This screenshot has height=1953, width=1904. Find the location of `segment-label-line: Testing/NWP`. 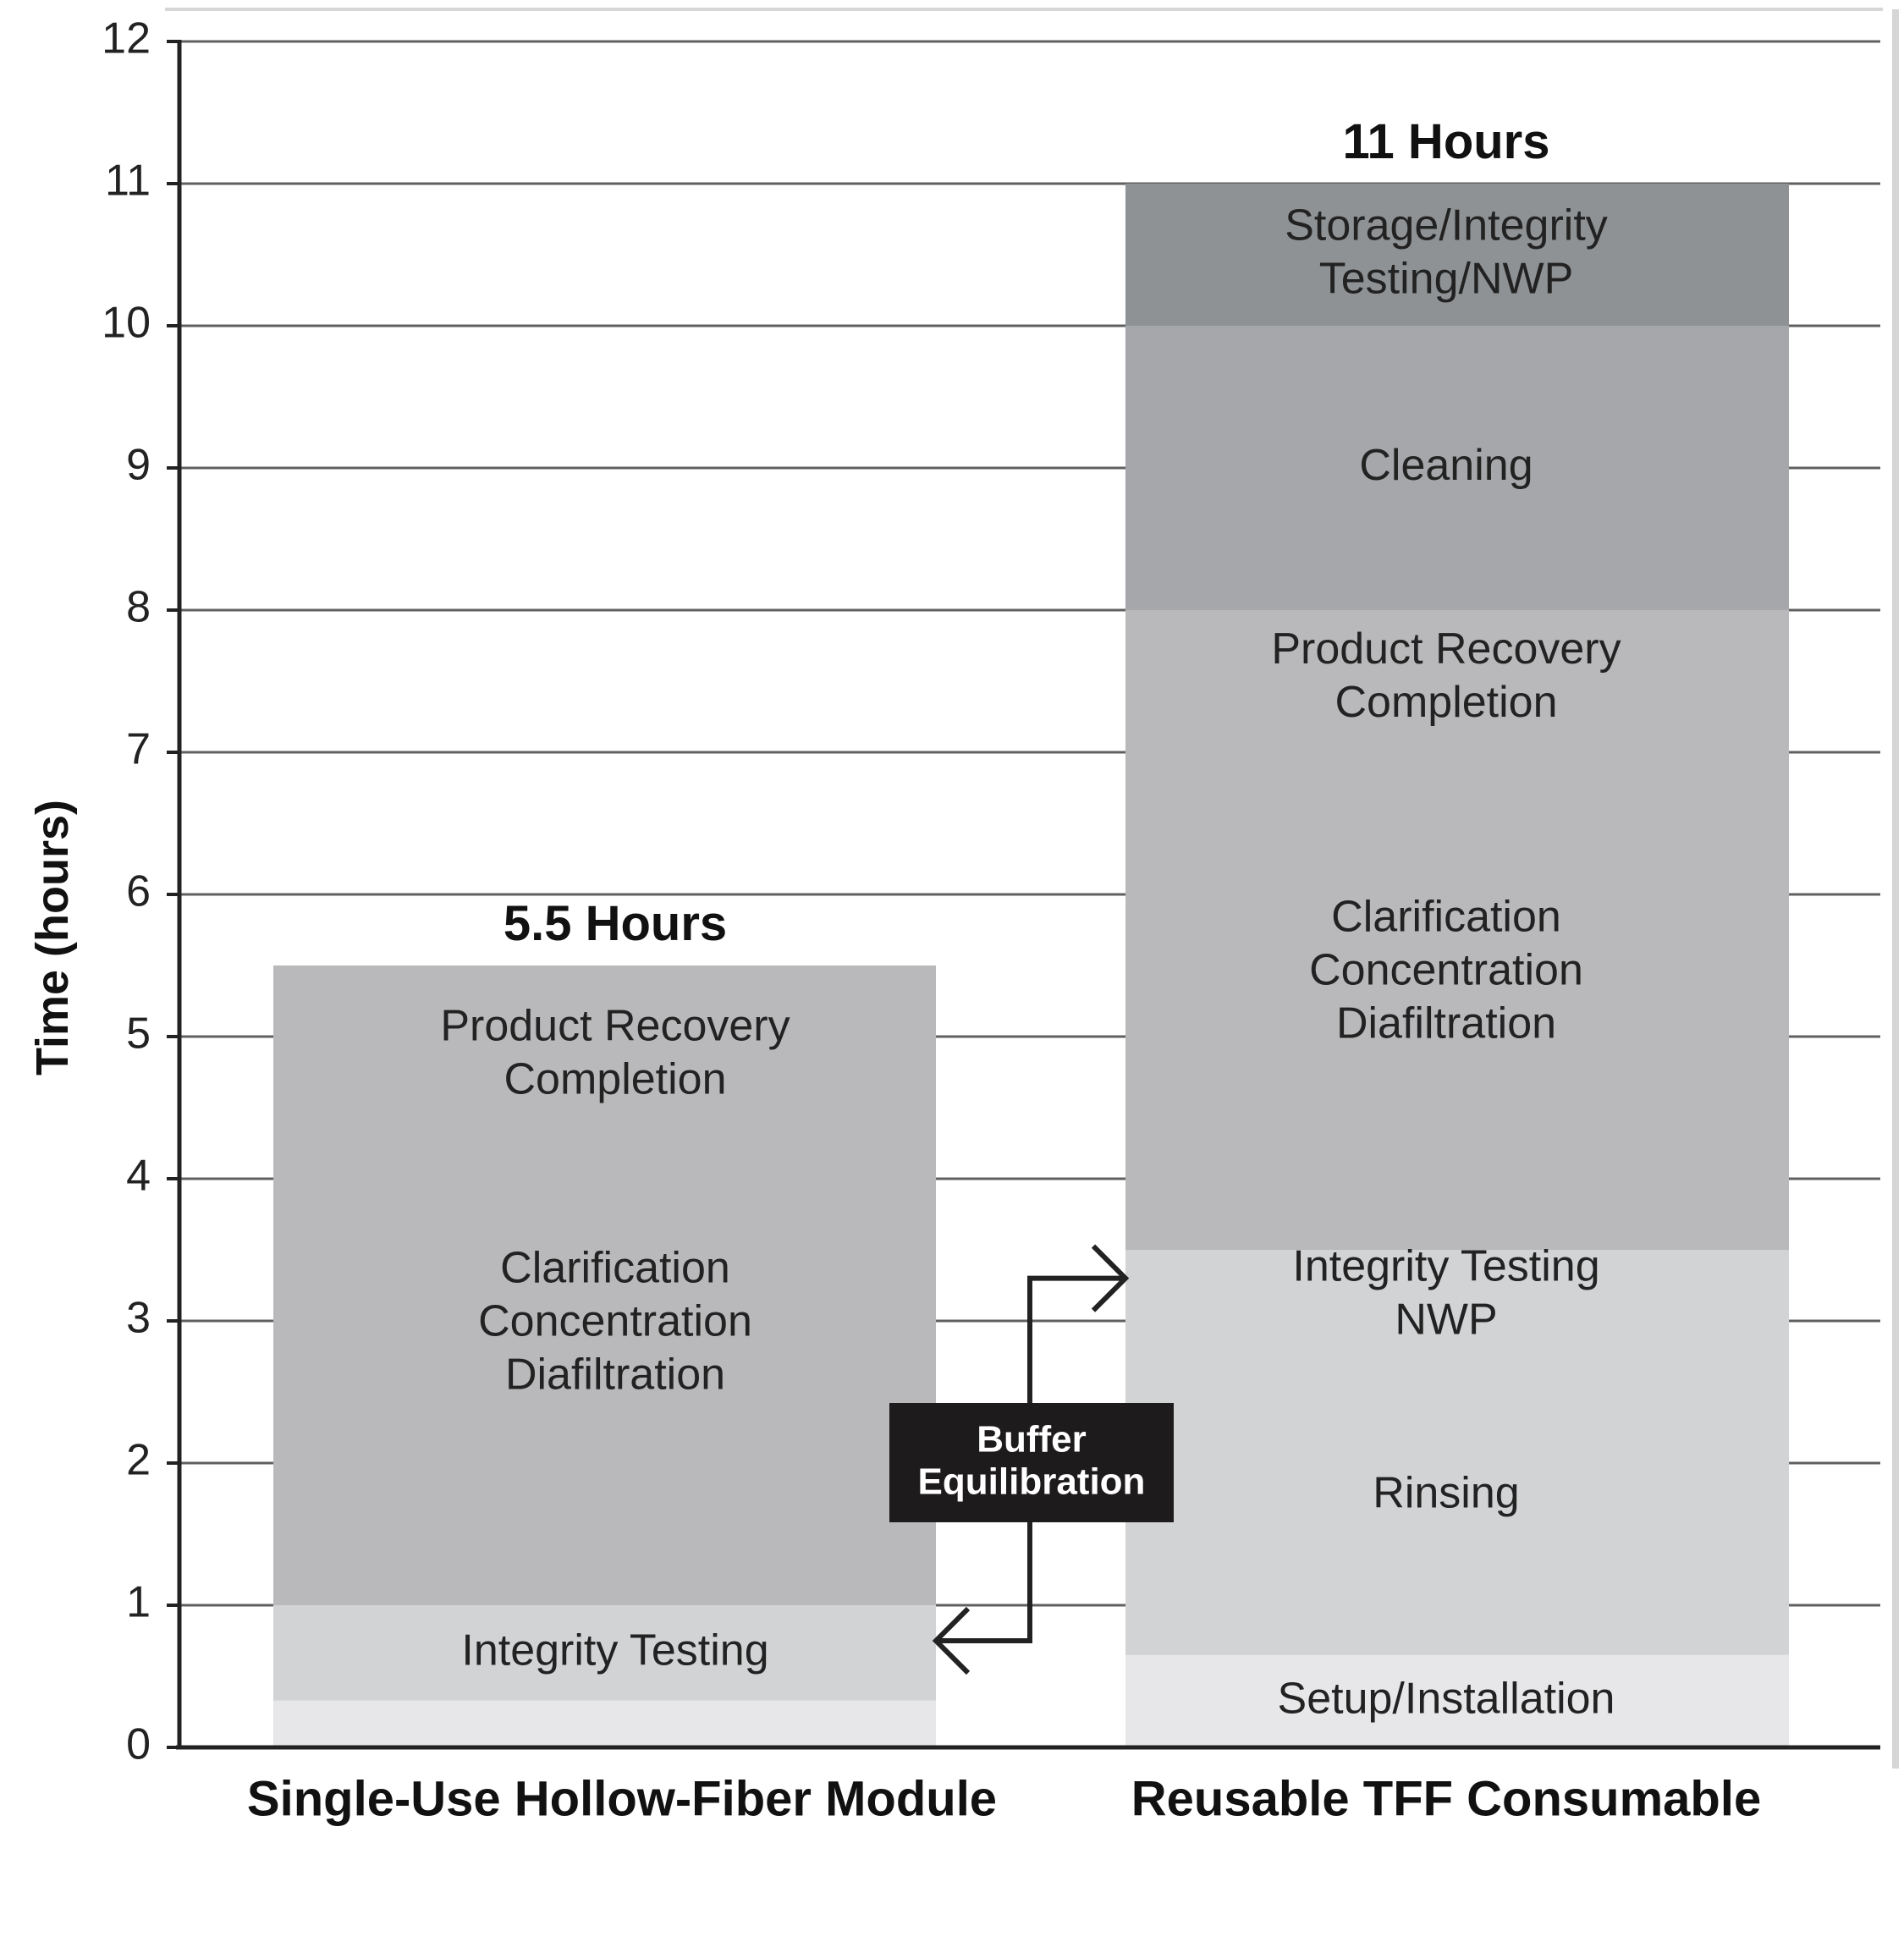

segment-label-line: Testing/NWP is located at coordinates (1446, 278).